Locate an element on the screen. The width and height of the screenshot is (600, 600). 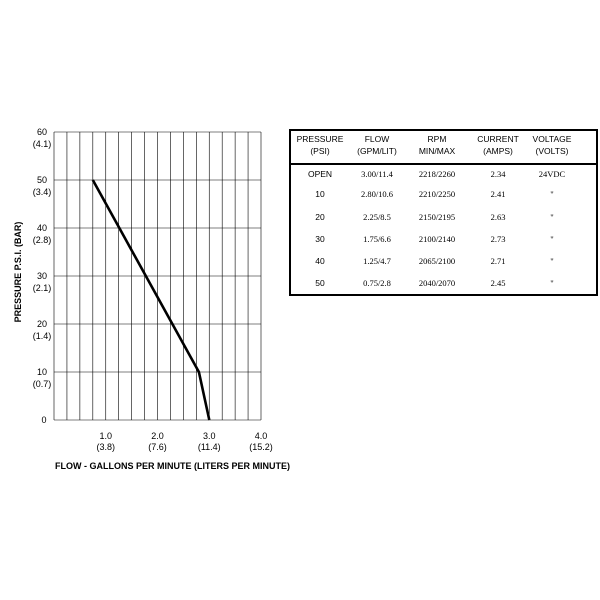
table-cell: 40 is located at coordinates (320, 261).